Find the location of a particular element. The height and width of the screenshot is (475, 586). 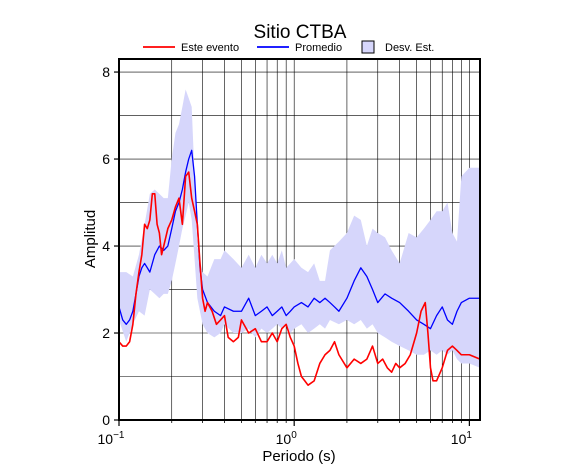

y-axis-label: Amplitud is located at coordinates (90, 239).